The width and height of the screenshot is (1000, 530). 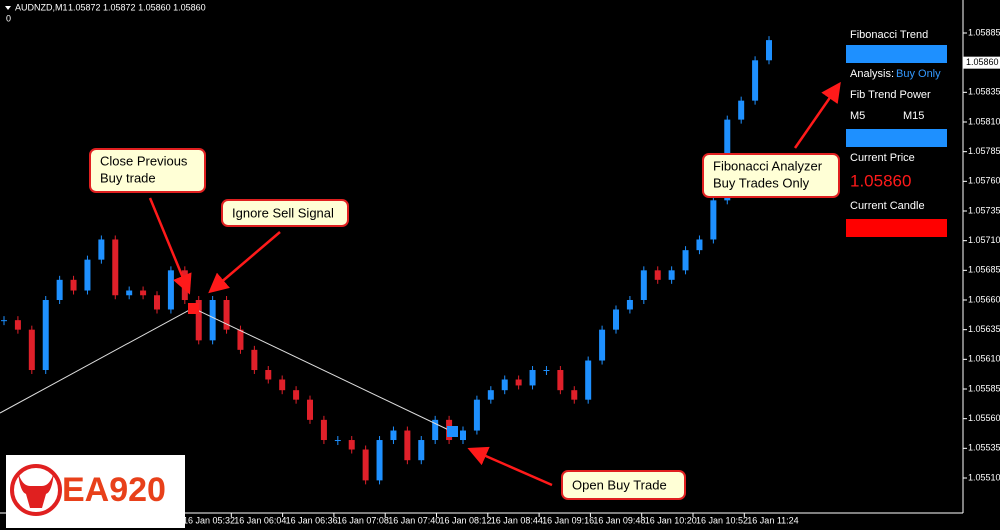 What do you see at coordinates (984, 448) in the screenshot?
I see `price-tick-label: 1.05535` at bounding box center [984, 448].